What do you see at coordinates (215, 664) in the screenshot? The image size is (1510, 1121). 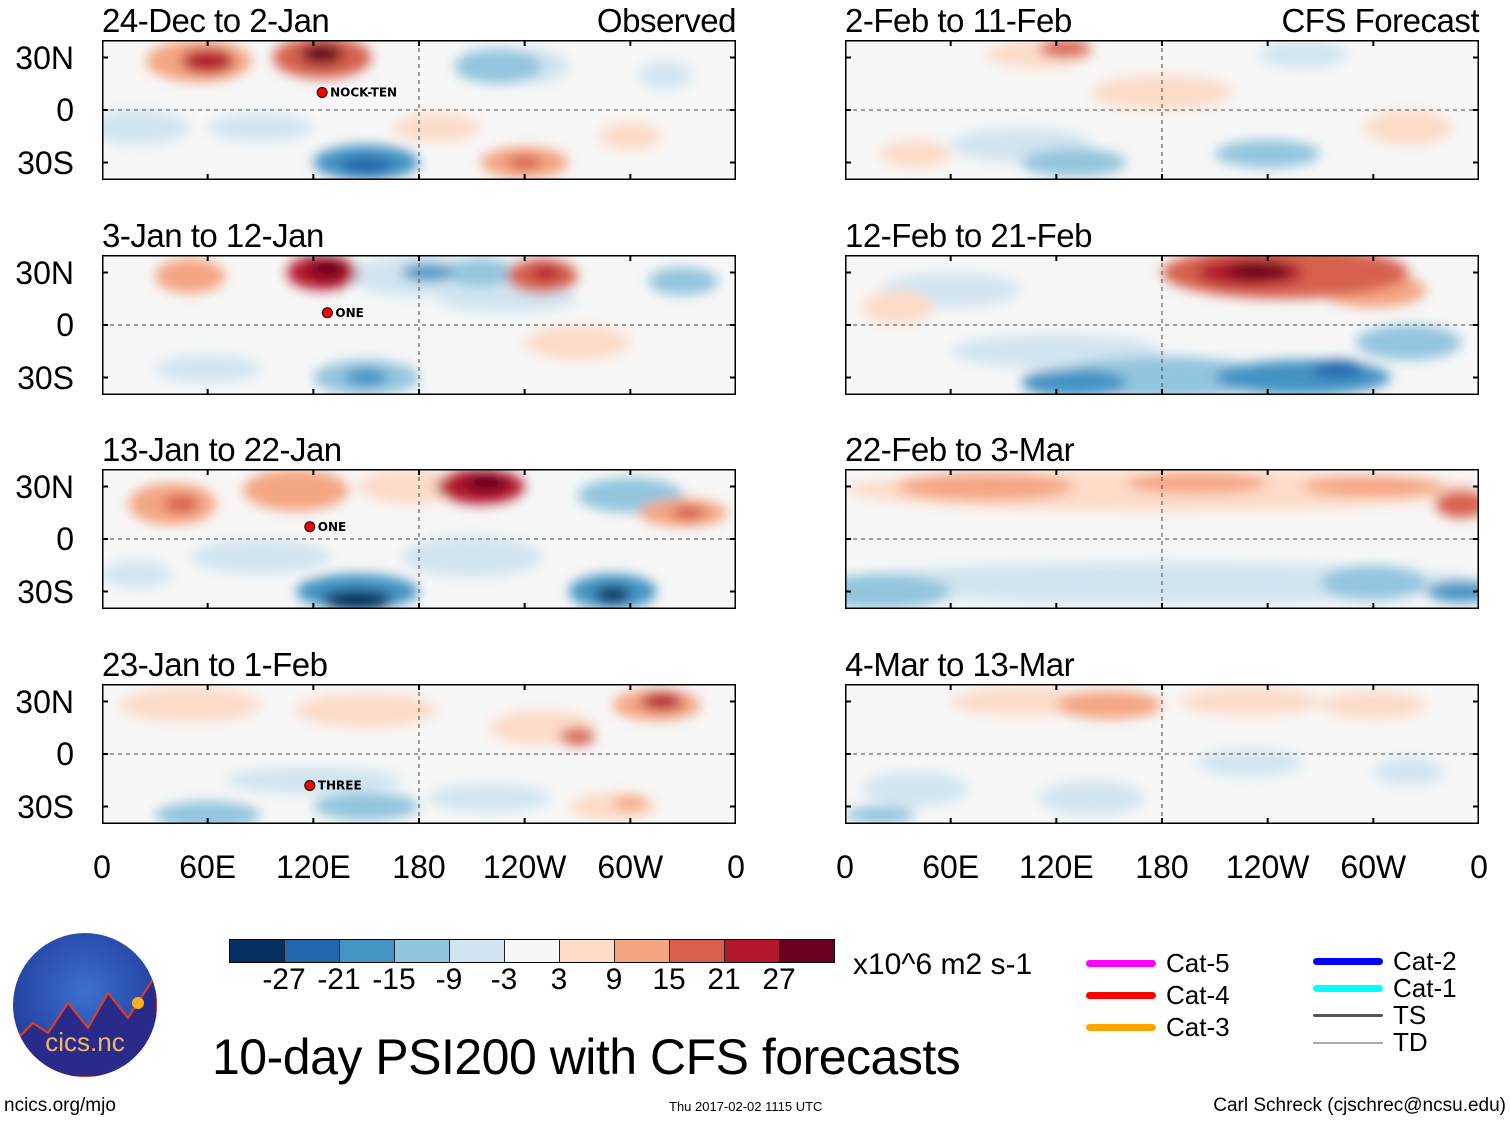 I see `panel-title: 23-Jan to 1-Feb` at bounding box center [215, 664].